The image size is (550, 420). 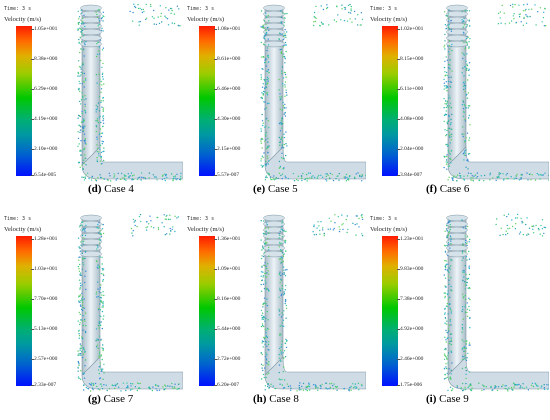 I want to click on caption-case: Case 9, so click(x=454, y=399).